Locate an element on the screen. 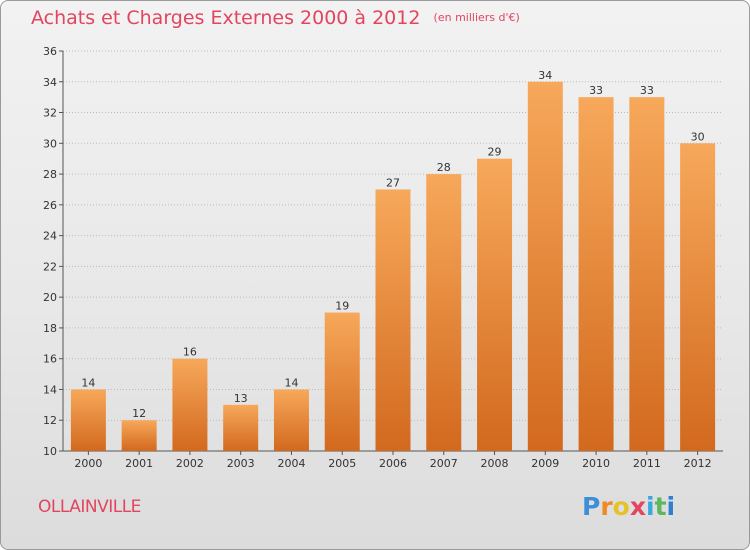 Image resolution: width=750 pixels, height=550 pixels. y-tick-label: 12 is located at coordinates (50, 420).